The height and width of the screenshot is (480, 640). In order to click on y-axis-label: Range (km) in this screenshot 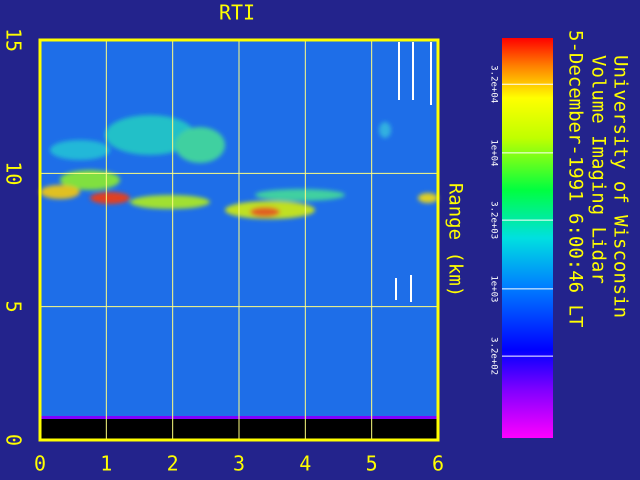, I will do `click(456, 240)`.